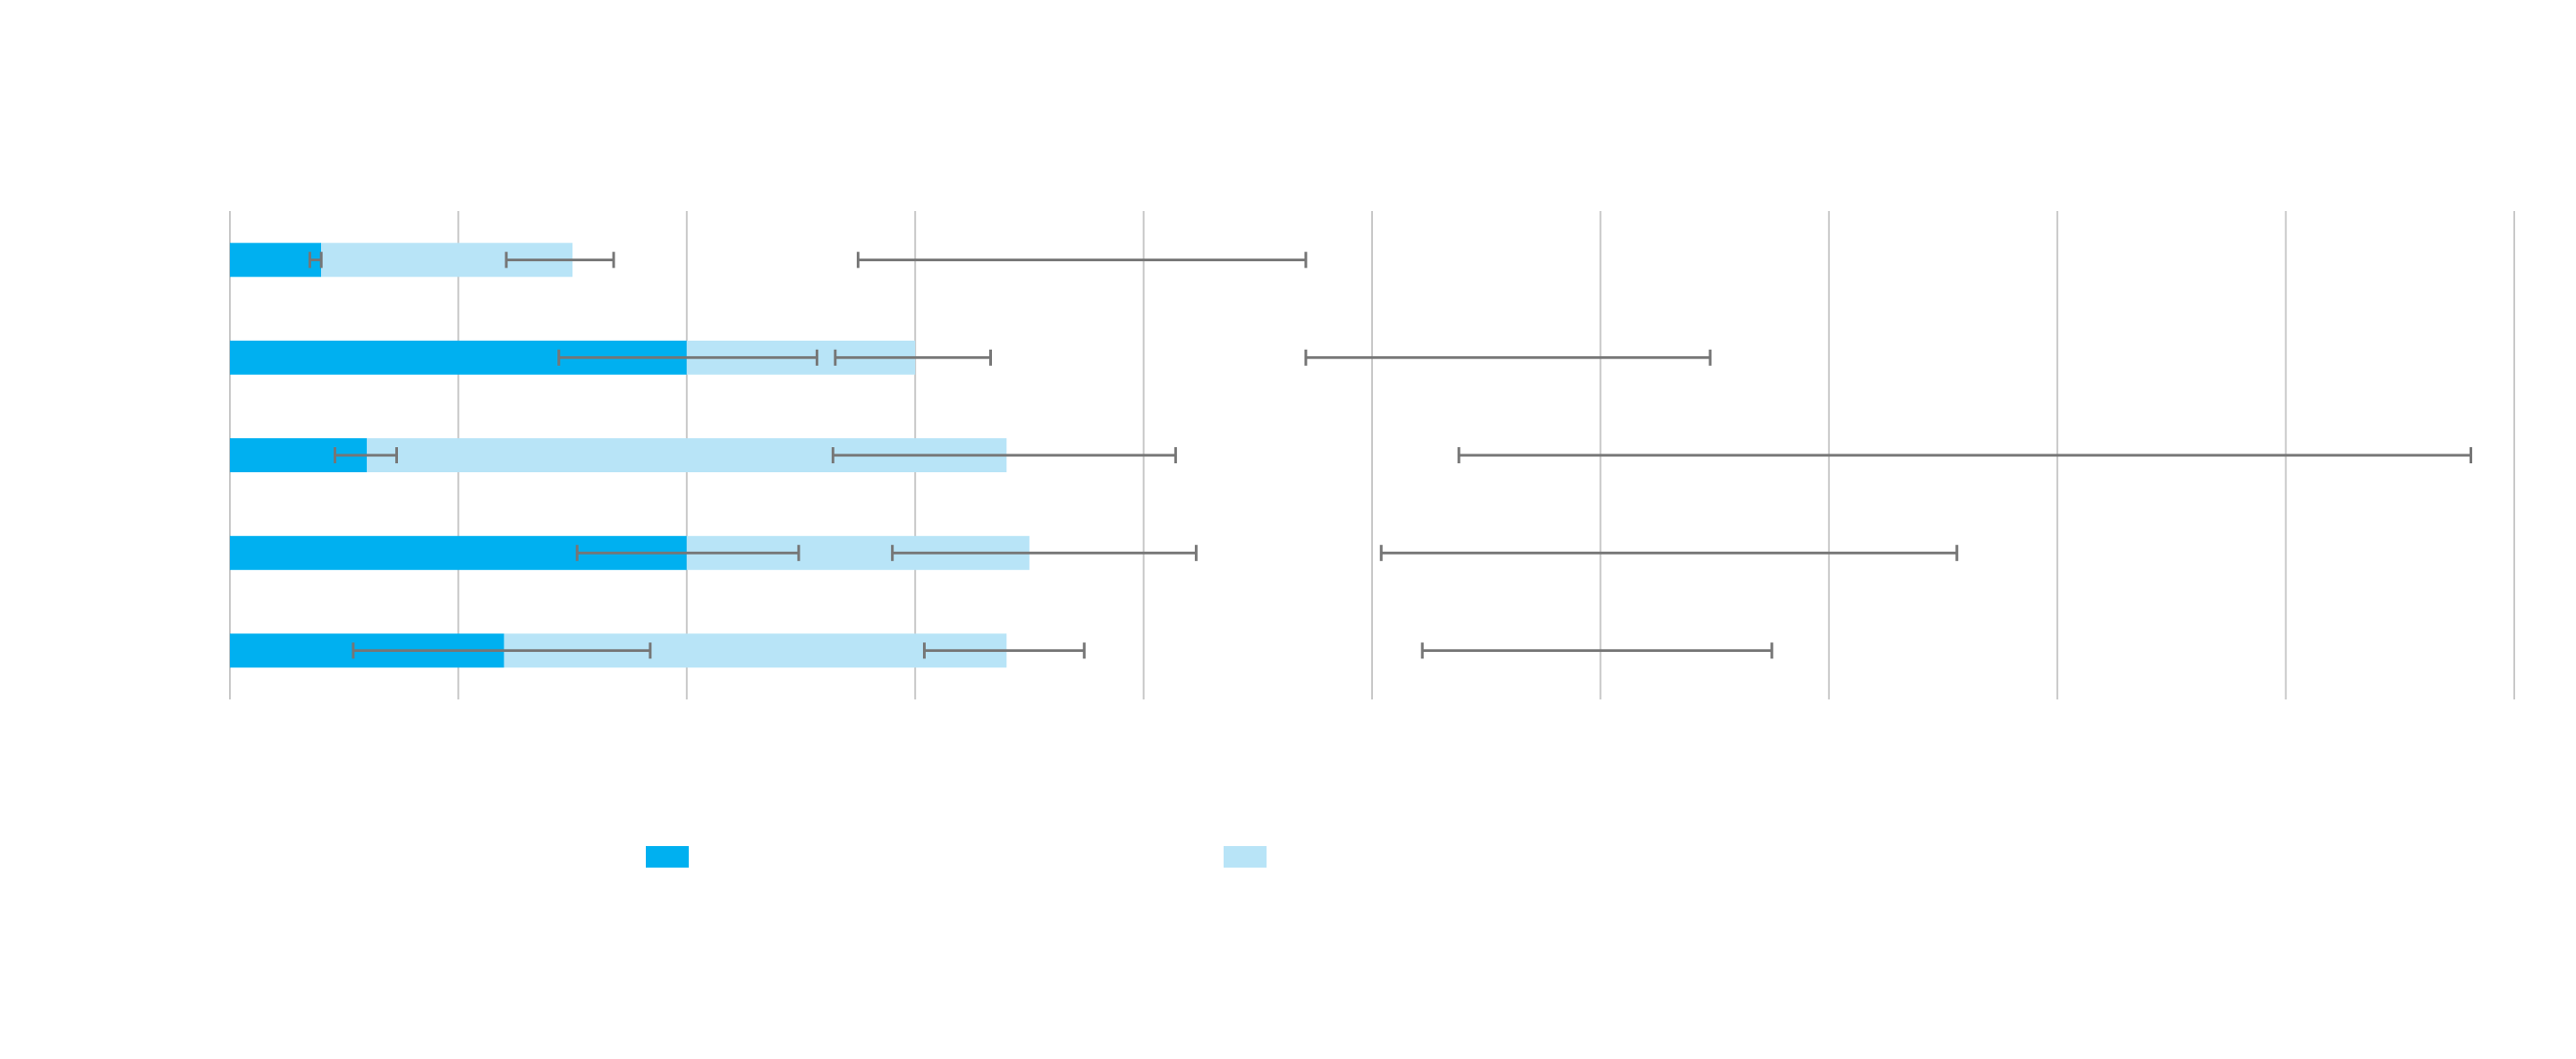 This screenshot has width=2576, height=1059. I want to click on legend, so click(956, 857).